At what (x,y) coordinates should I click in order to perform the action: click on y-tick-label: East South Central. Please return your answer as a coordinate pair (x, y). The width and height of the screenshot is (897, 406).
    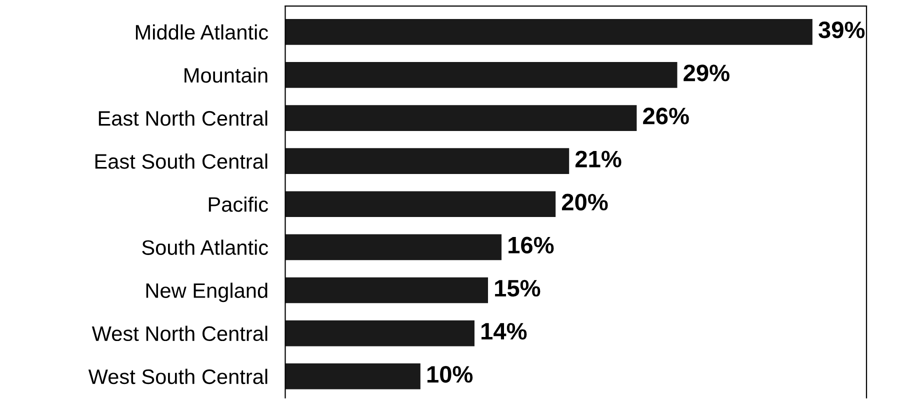
    Looking at the image, I should click on (181, 161).